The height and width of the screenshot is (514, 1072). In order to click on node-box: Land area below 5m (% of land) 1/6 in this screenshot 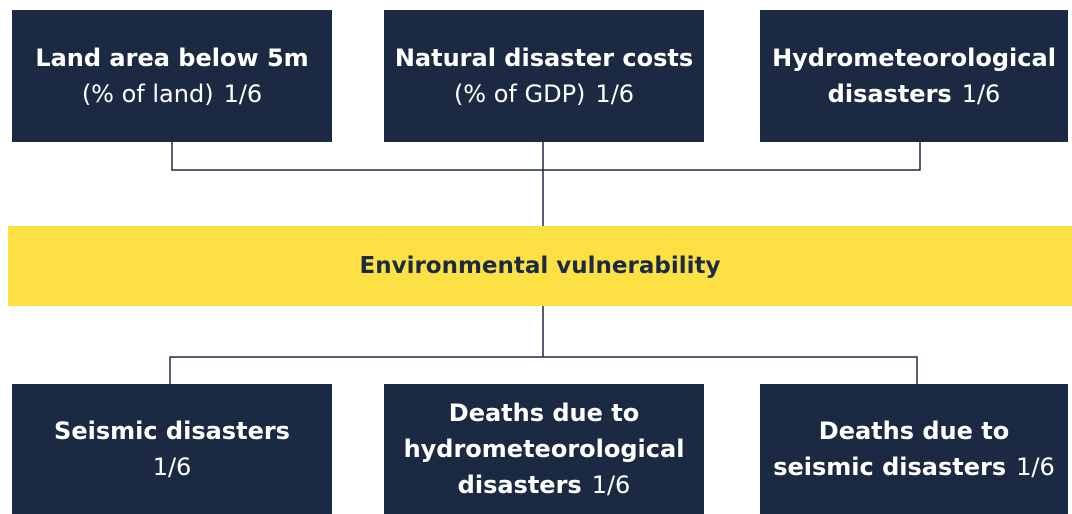, I will do `click(172, 76)`.